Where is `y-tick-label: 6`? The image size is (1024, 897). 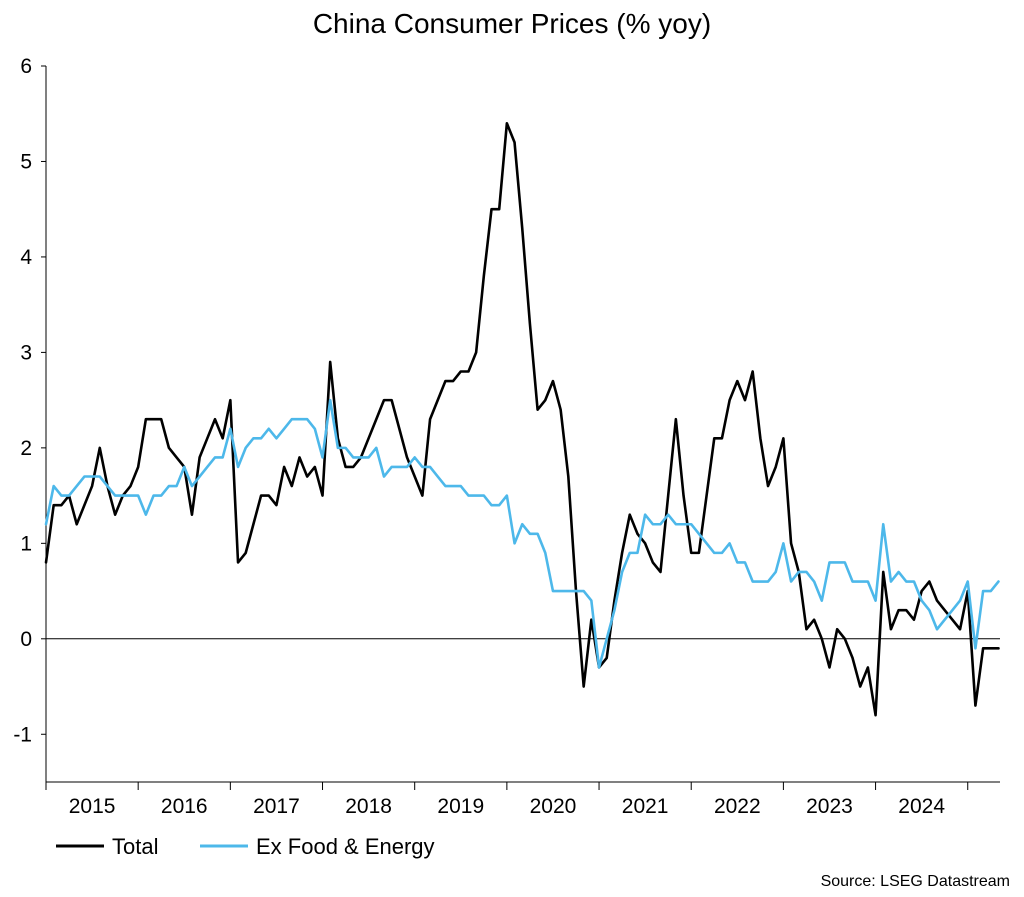
y-tick-label: 6 is located at coordinates (26, 66).